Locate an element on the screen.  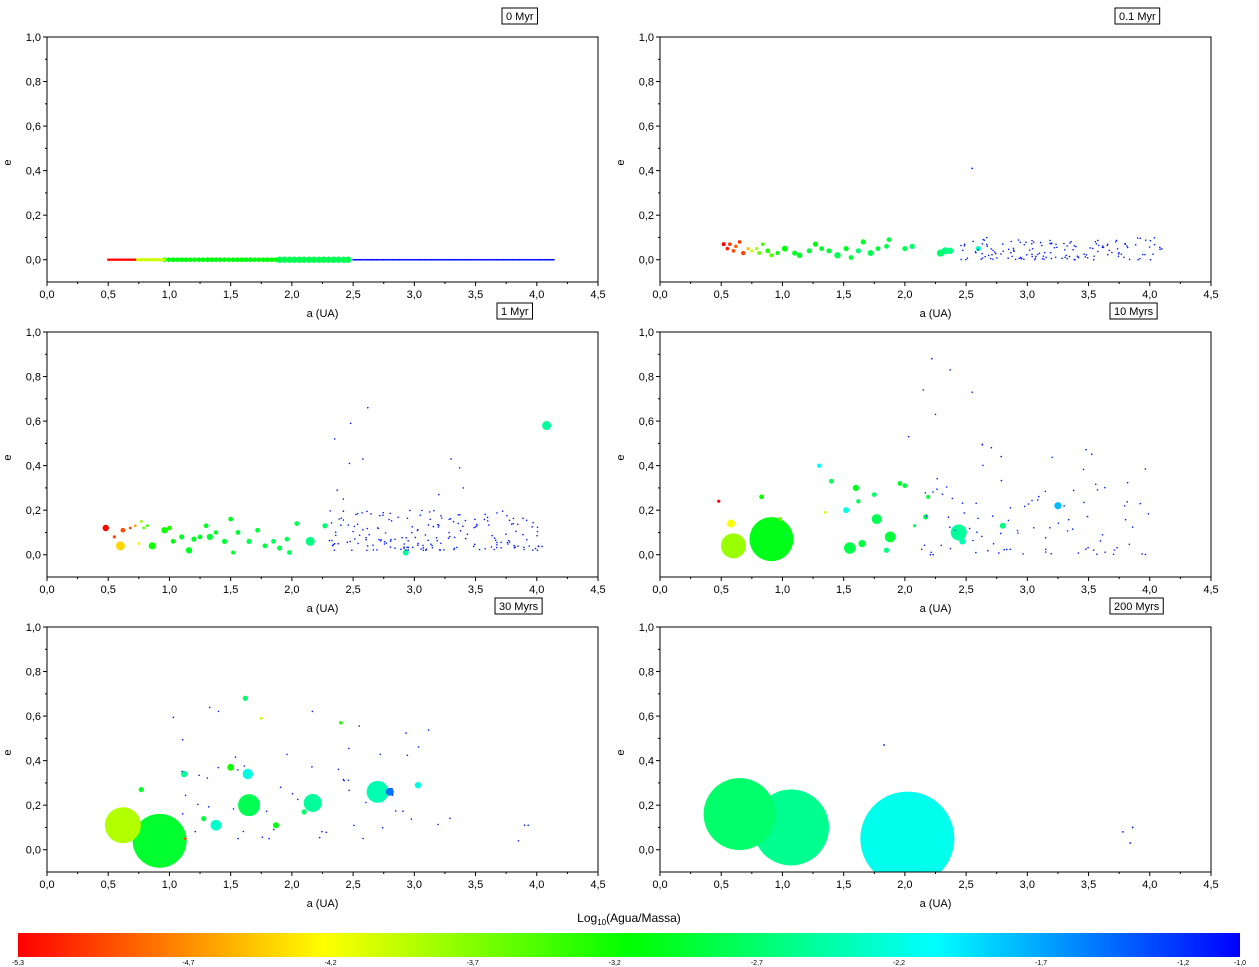
colorbar-tick-label: -2,2 is located at coordinates (899, 963).